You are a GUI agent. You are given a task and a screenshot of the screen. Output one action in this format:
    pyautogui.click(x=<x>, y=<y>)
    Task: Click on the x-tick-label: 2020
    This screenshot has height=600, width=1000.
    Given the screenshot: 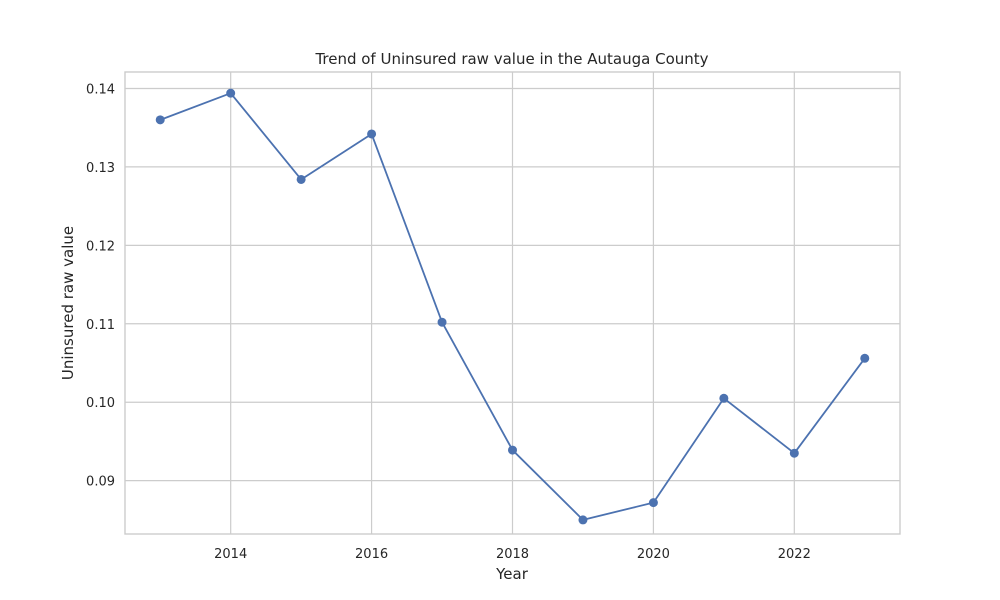 What is the action you would take?
    pyautogui.click(x=653, y=554)
    